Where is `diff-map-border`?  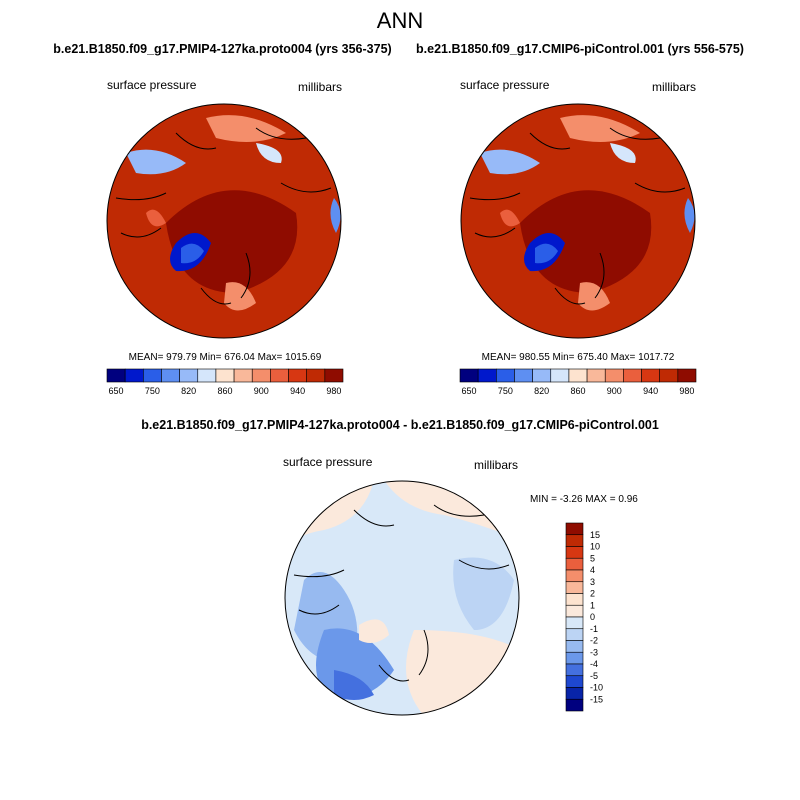
diff-map-border is located at coordinates (402, 598).